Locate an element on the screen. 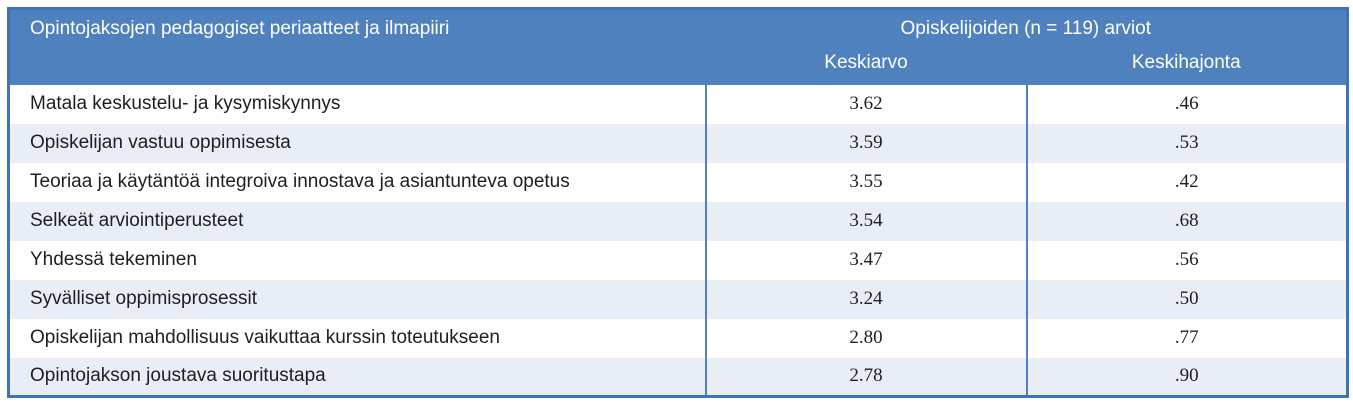 This screenshot has height=406, width=1353. row-mean: 3.47 is located at coordinates (865, 260).